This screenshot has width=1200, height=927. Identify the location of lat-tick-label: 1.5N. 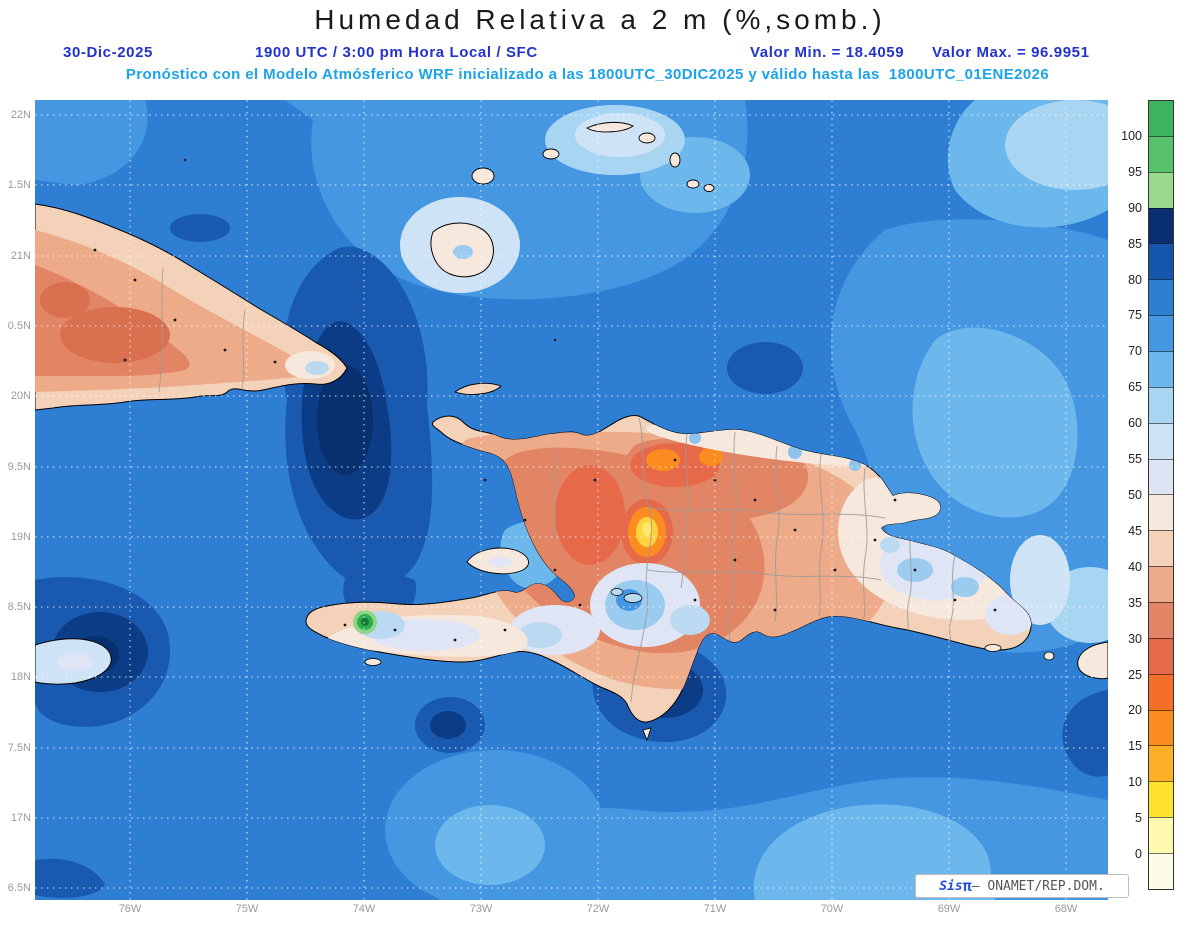
(19, 185).